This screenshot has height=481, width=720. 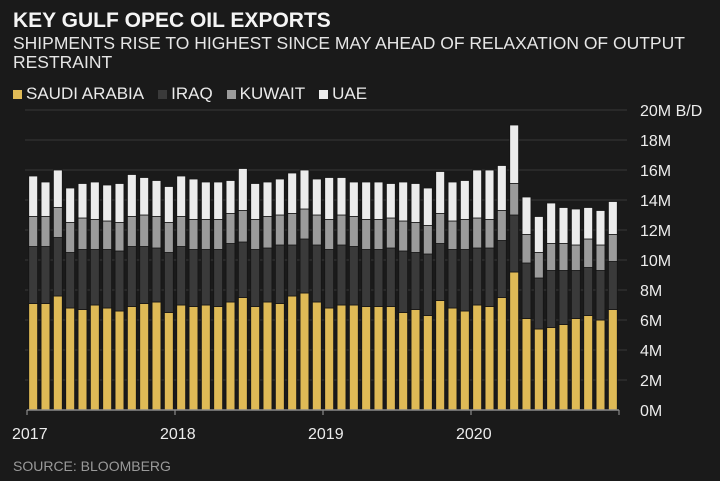 What do you see at coordinates (655, 141) in the screenshot?
I see `y-tick-label: 18M` at bounding box center [655, 141].